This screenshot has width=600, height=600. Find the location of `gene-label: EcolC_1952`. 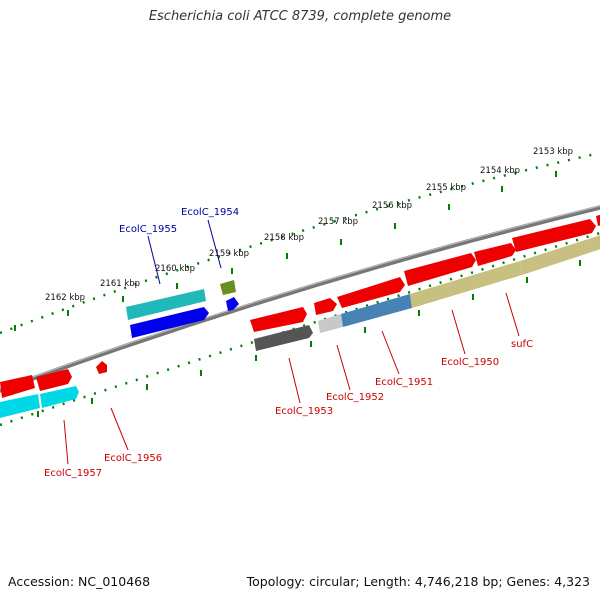

gene-label: EcolC_1952 is located at coordinates (355, 397).